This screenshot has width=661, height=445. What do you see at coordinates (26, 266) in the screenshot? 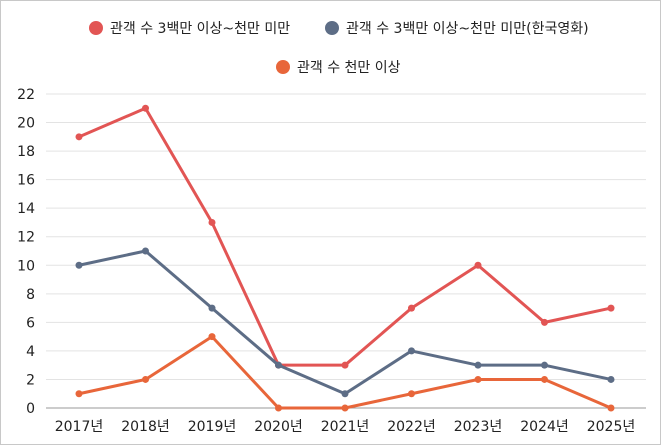
I see `y-tick-label: 10` at bounding box center [26, 266].